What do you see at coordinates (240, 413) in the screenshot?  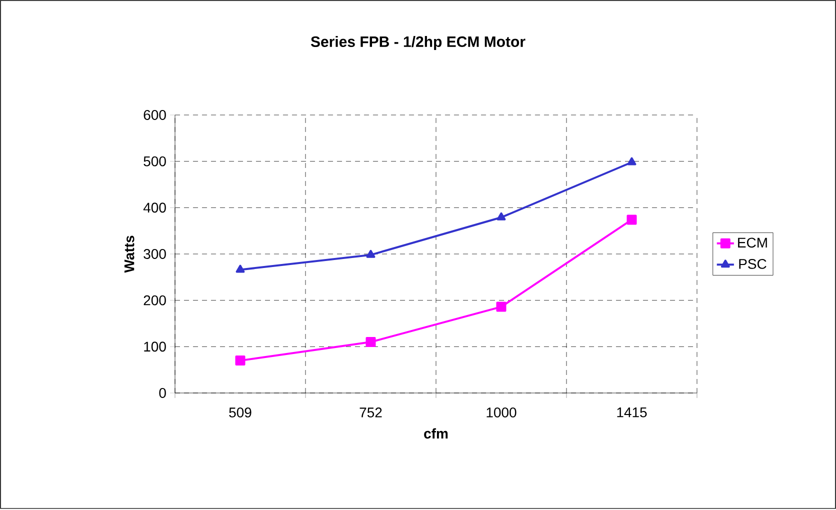 I see `x-tick-label: 509` at bounding box center [240, 413].